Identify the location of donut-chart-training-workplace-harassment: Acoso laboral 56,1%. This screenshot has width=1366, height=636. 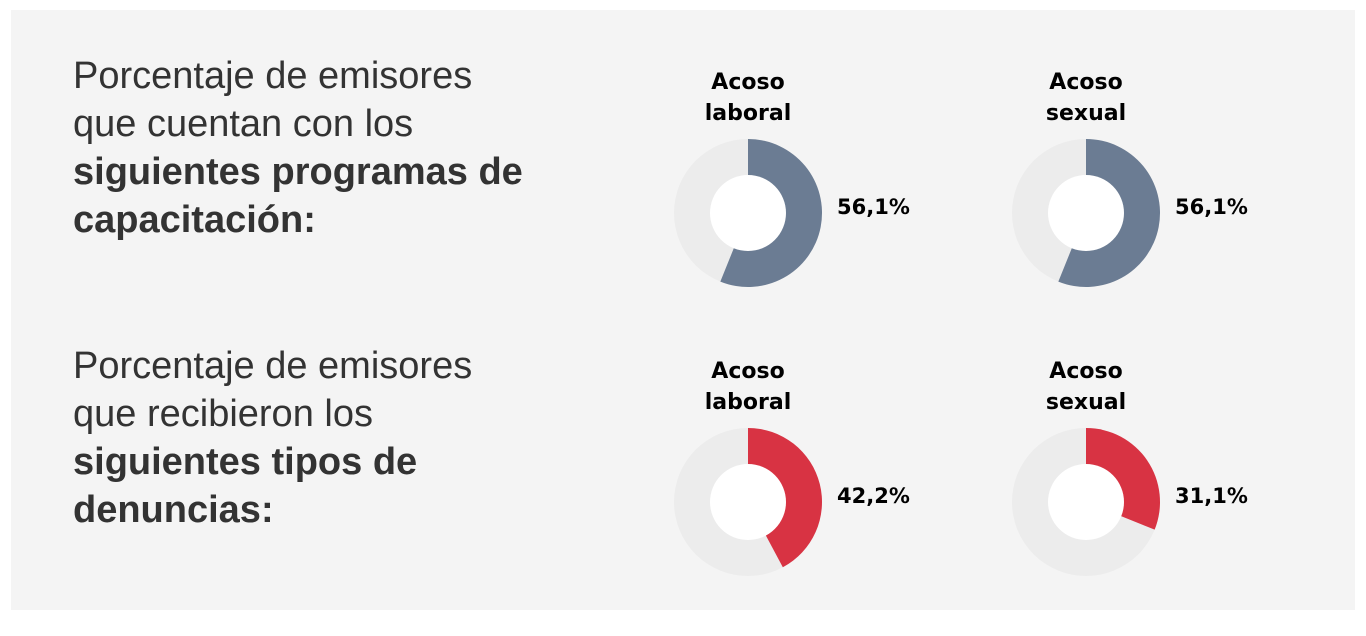
(802, 207).